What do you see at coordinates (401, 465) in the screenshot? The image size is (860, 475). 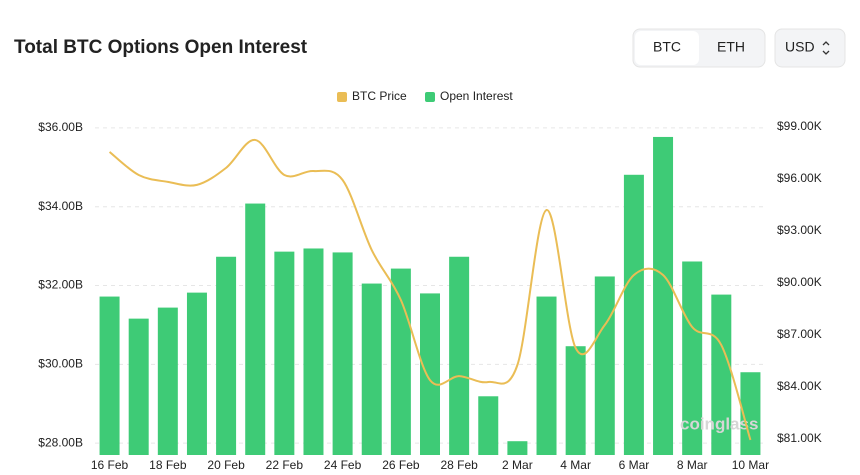 I see `x-tick-label: 26 Feb` at bounding box center [401, 465].